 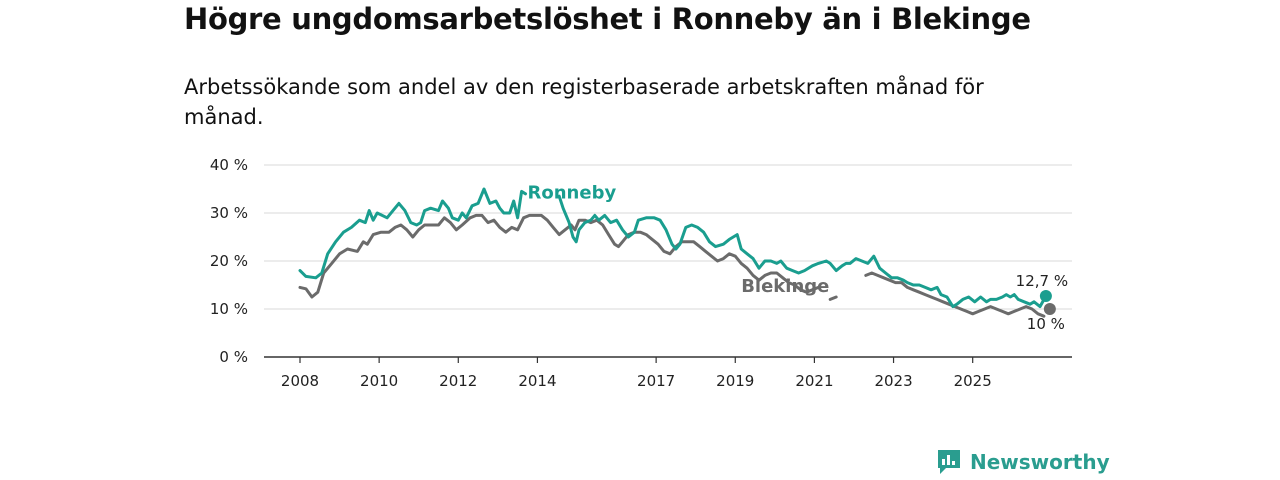 I want to click on end-point-blekinge, so click(x=1049, y=309).